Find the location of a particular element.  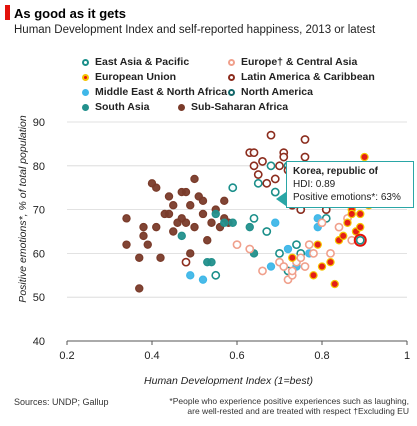

legend-swatch-europe-central-asia is located at coordinates (231, 62).